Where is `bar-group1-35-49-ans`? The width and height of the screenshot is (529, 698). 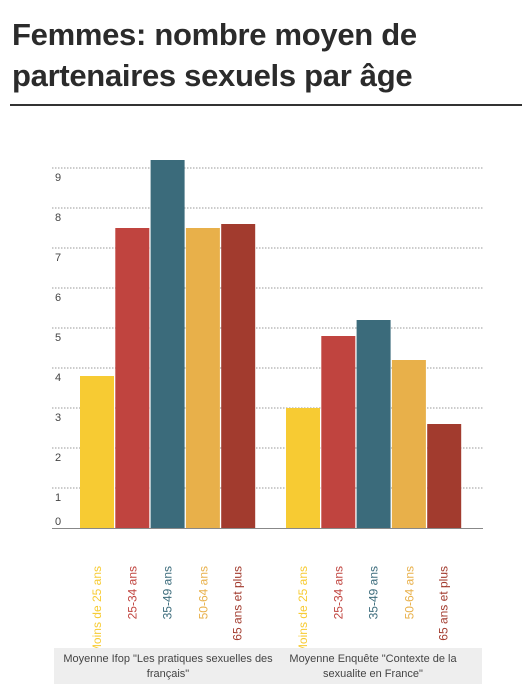
bar-group1-35-49-ans is located at coordinates (167, 344).